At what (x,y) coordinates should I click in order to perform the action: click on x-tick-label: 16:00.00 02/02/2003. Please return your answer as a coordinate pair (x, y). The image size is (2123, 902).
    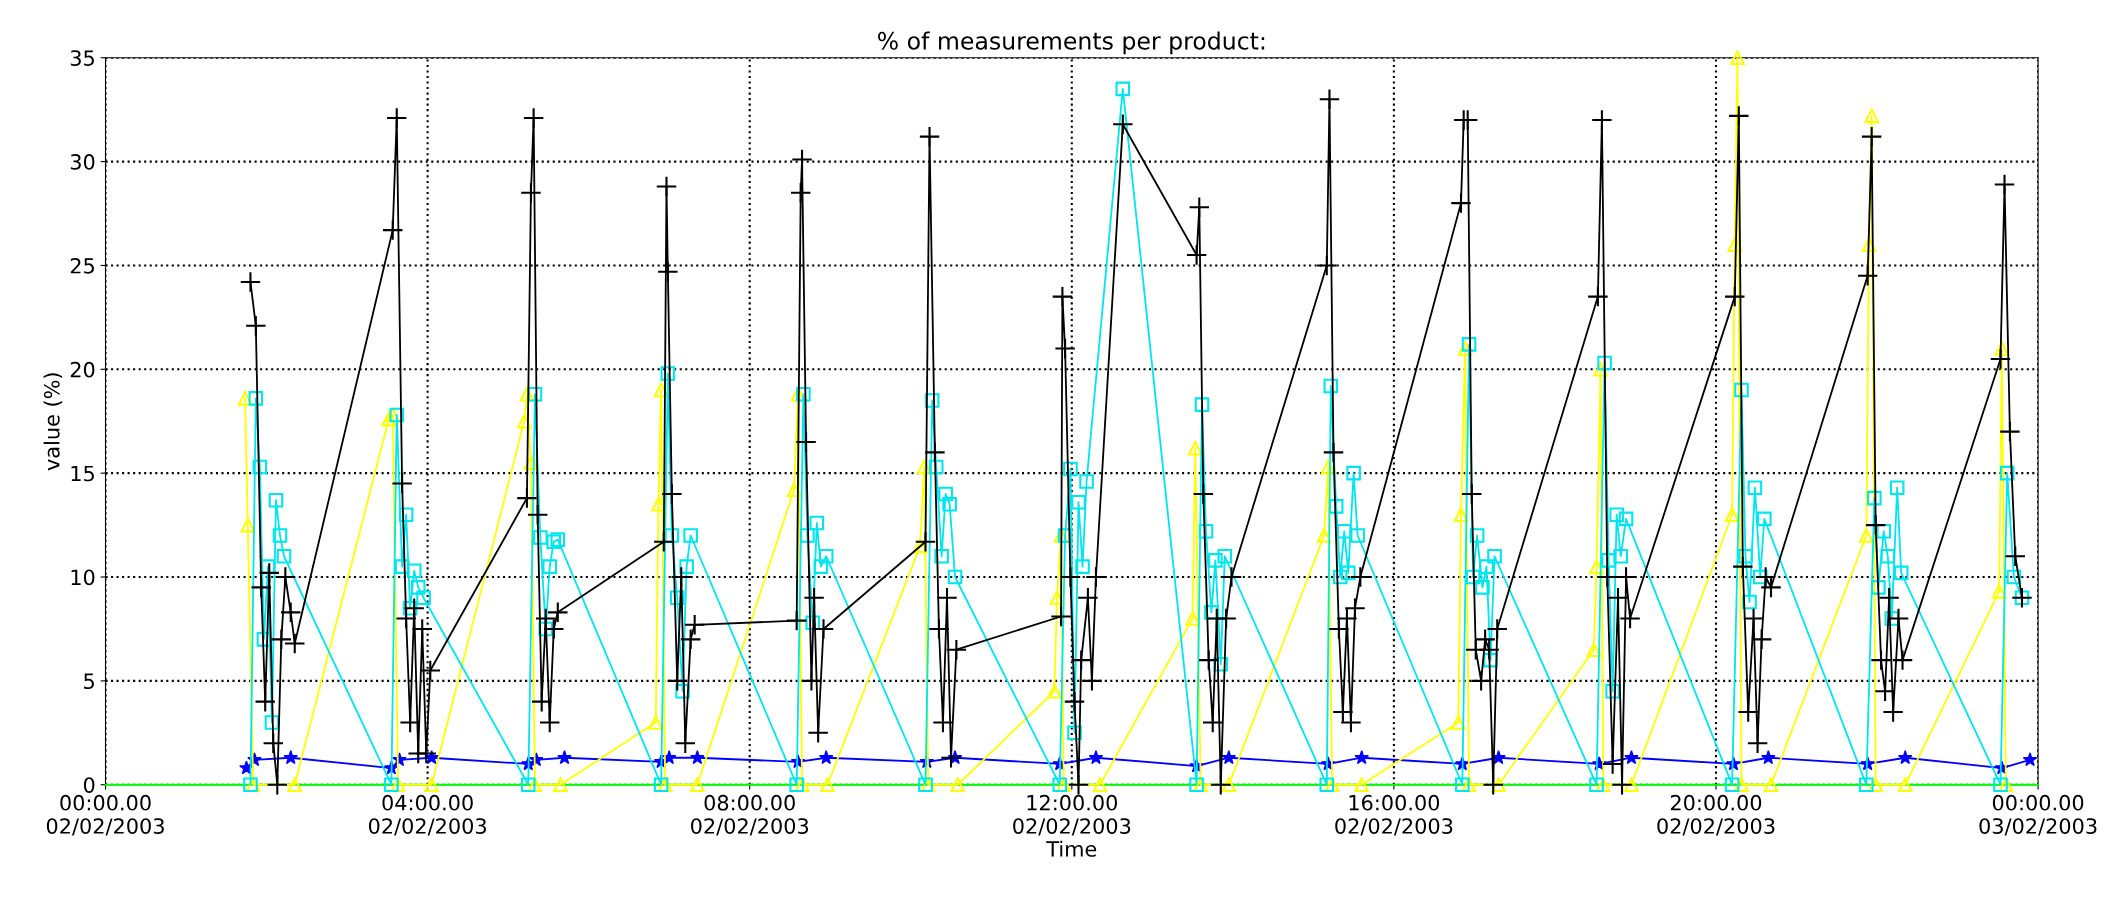
    Looking at the image, I should click on (1394, 815).